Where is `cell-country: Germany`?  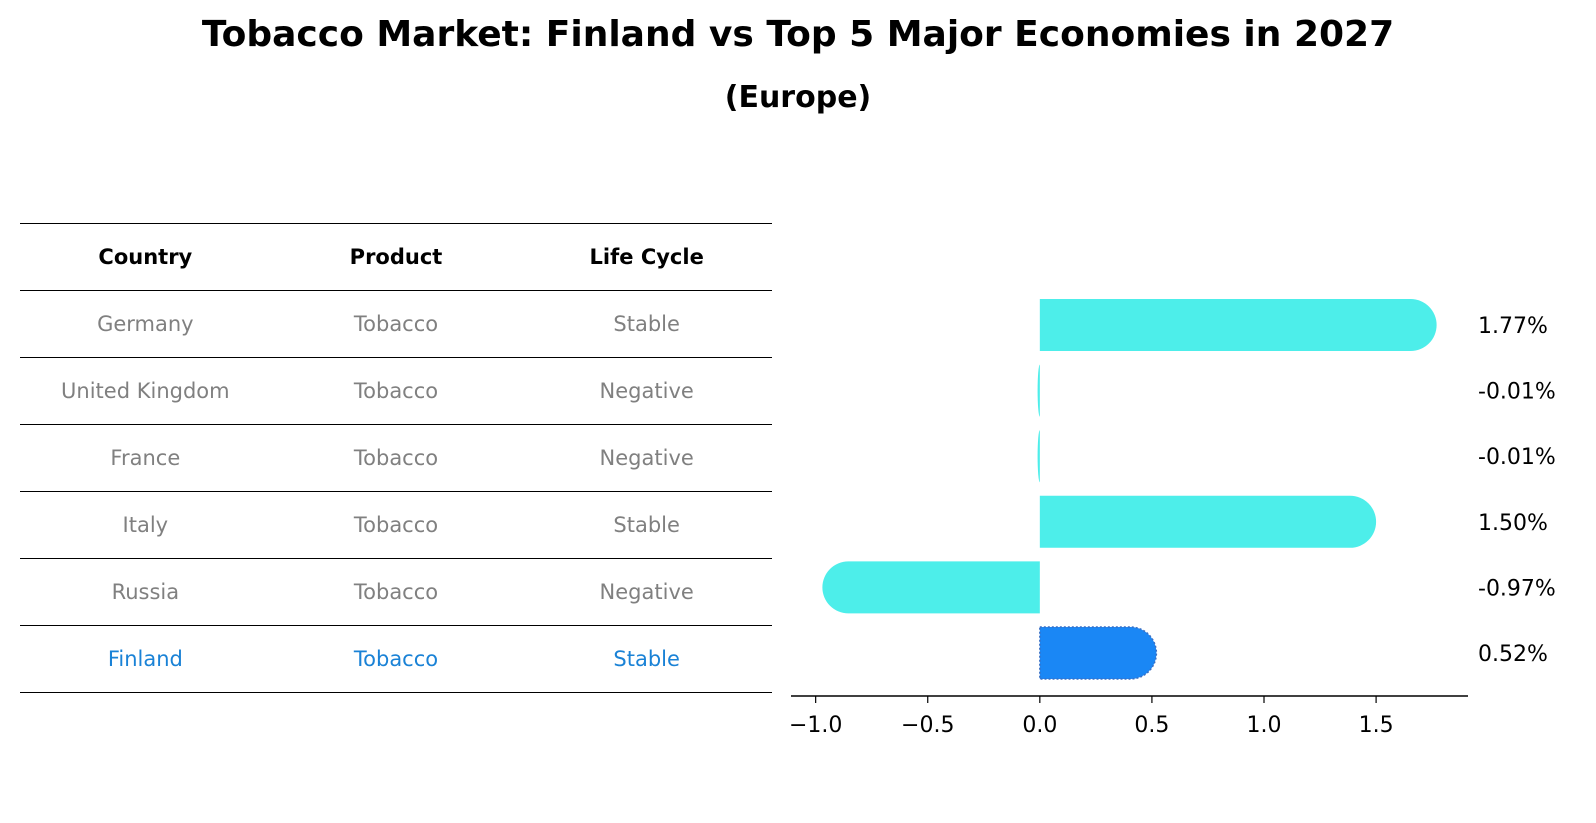
cell-country: Germany is located at coordinates (145, 324).